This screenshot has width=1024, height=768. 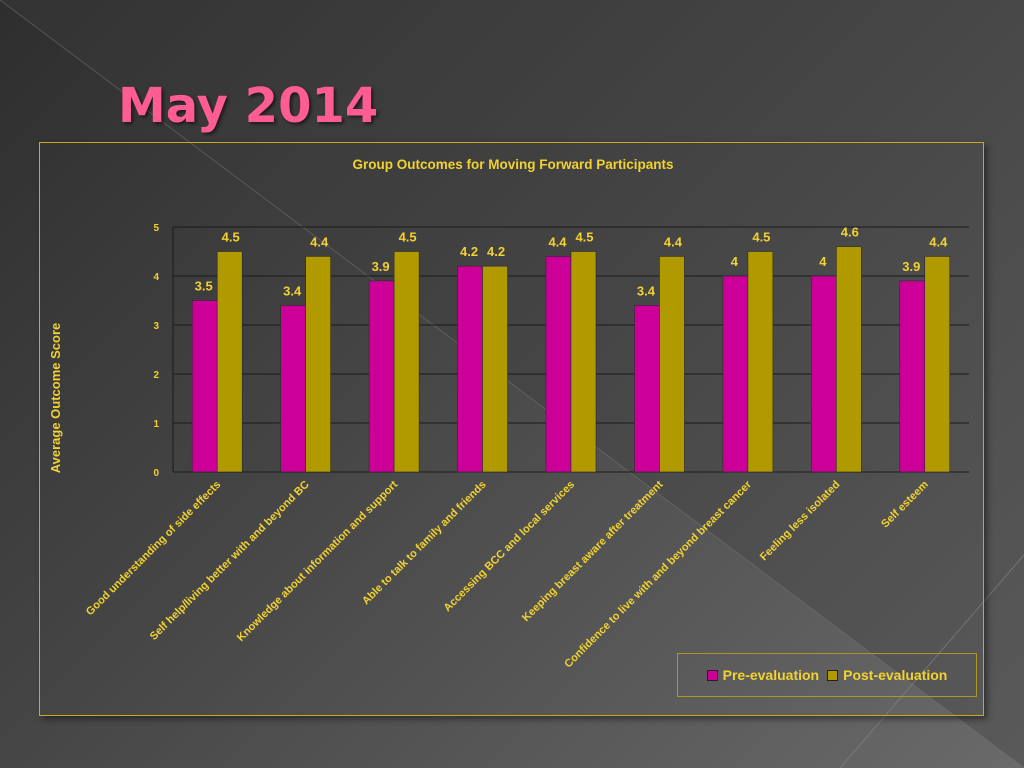 I want to click on legend-label-pre: Pre-evaluation, so click(x=771, y=675).